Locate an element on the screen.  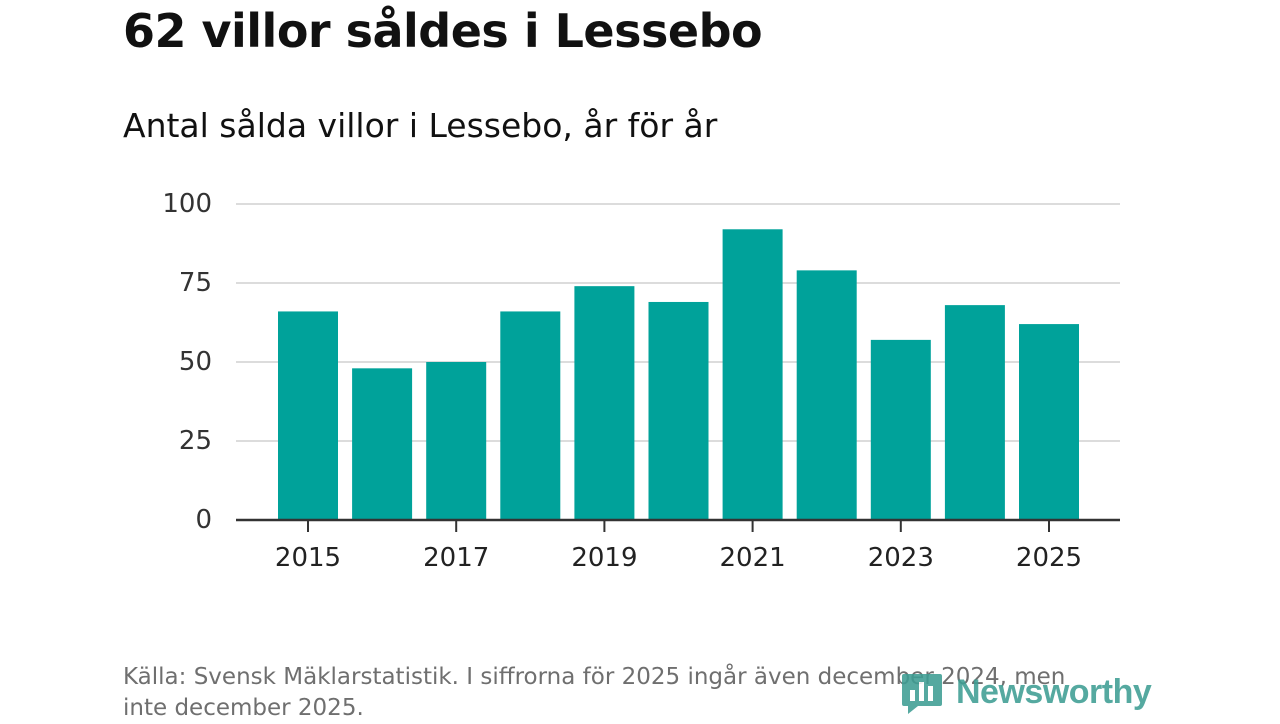
y-tick-label: 50 is located at coordinates (195, 362).